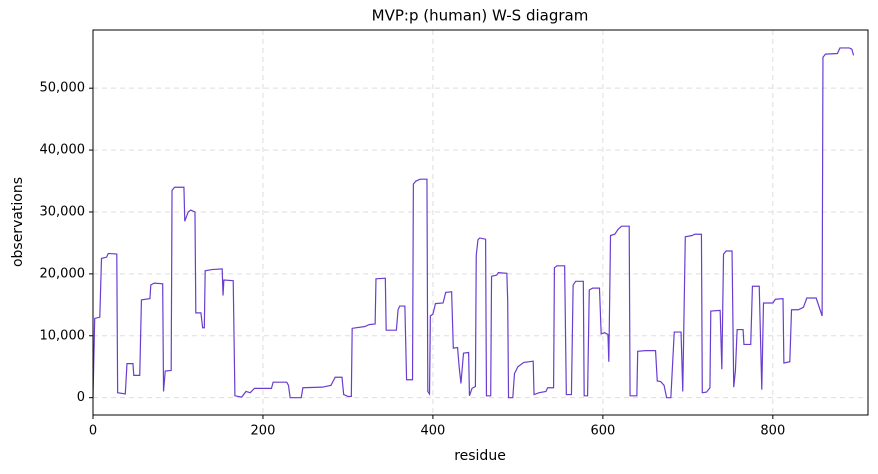 The height and width of the screenshot is (474, 878). Describe the element at coordinates (63, 150) in the screenshot. I see `y-tick-label: 40,000` at that location.